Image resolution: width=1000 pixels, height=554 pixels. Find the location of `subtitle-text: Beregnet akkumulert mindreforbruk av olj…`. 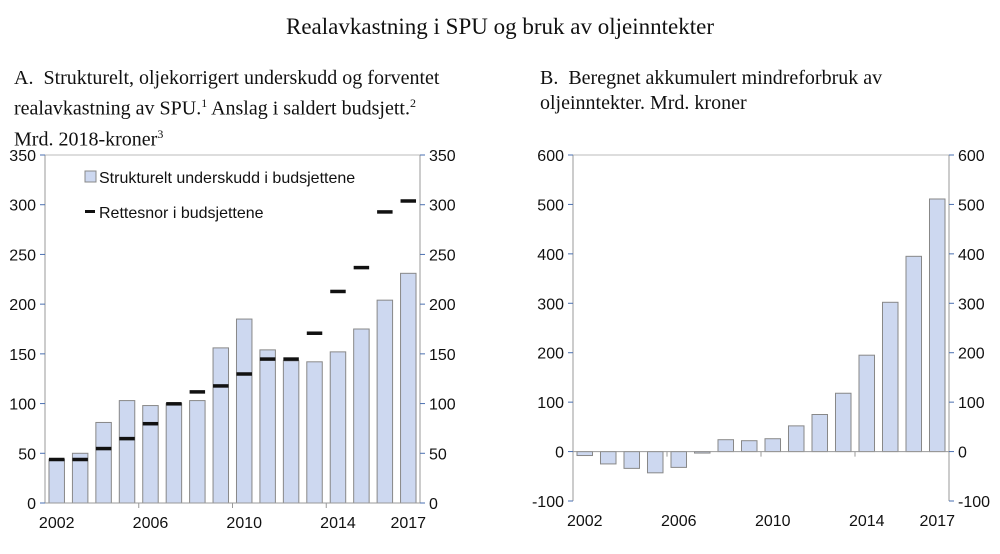

subtitle-text: Beregnet akkumulert mindreforbruk av olj… is located at coordinates (711, 90).